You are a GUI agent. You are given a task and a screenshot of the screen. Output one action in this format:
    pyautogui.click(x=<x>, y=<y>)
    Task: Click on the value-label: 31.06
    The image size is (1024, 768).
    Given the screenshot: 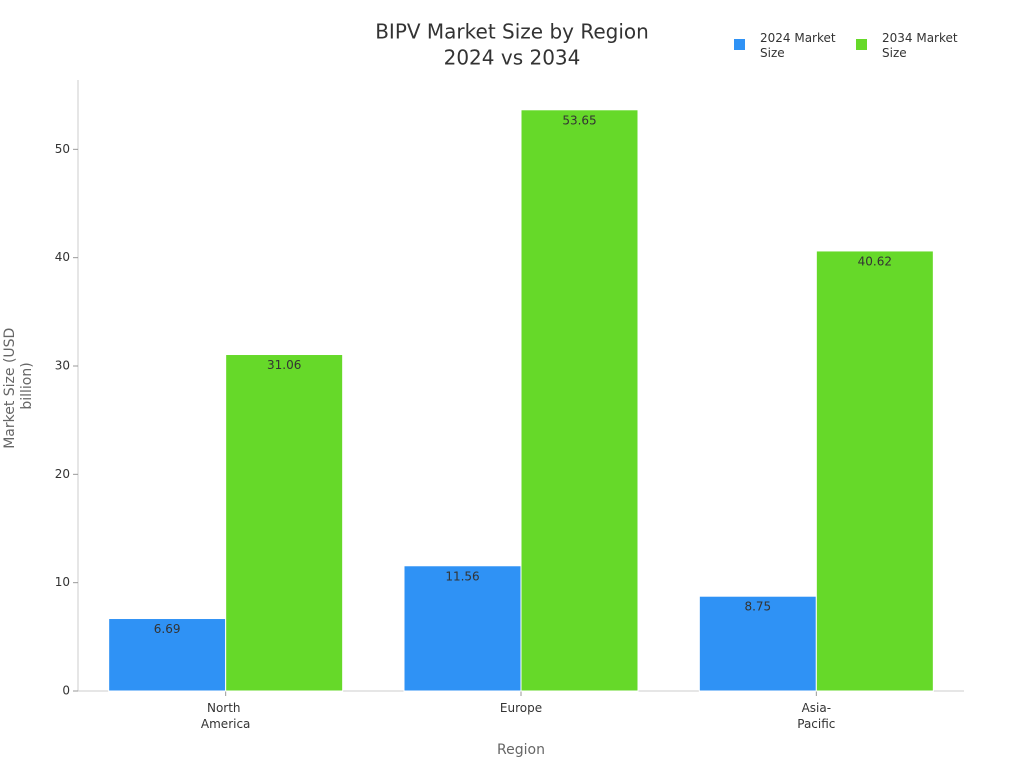 What is the action you would take?
    pyautogui.click(x=284, y=365)
    